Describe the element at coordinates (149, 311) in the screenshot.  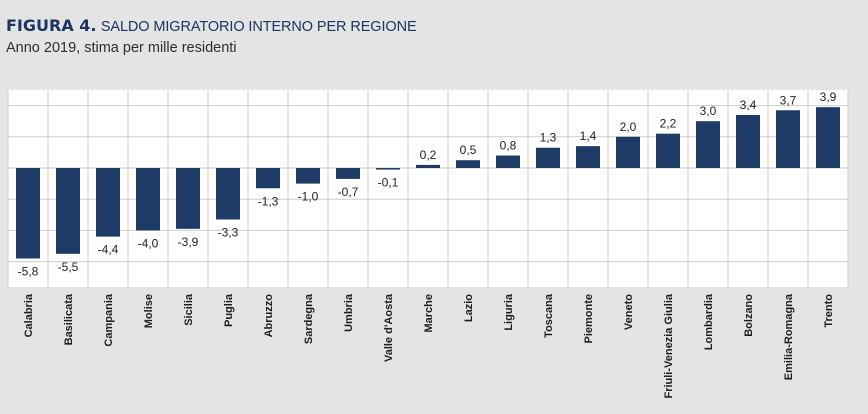
I see `category-label: Molise` at that location.